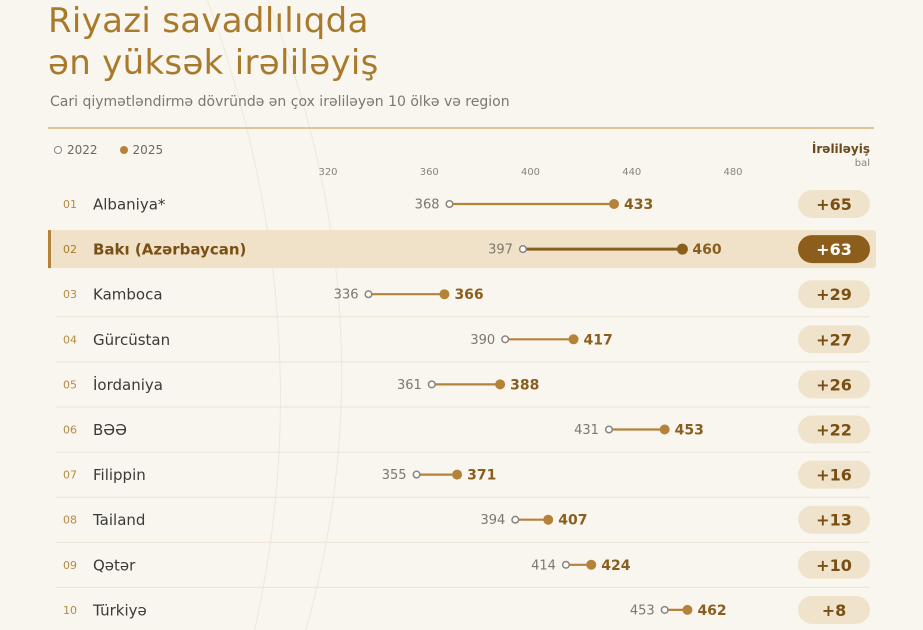  Describe the element at coordinates (394, 475) in the screenshot. I see `value-label-2022: 355` at that location.